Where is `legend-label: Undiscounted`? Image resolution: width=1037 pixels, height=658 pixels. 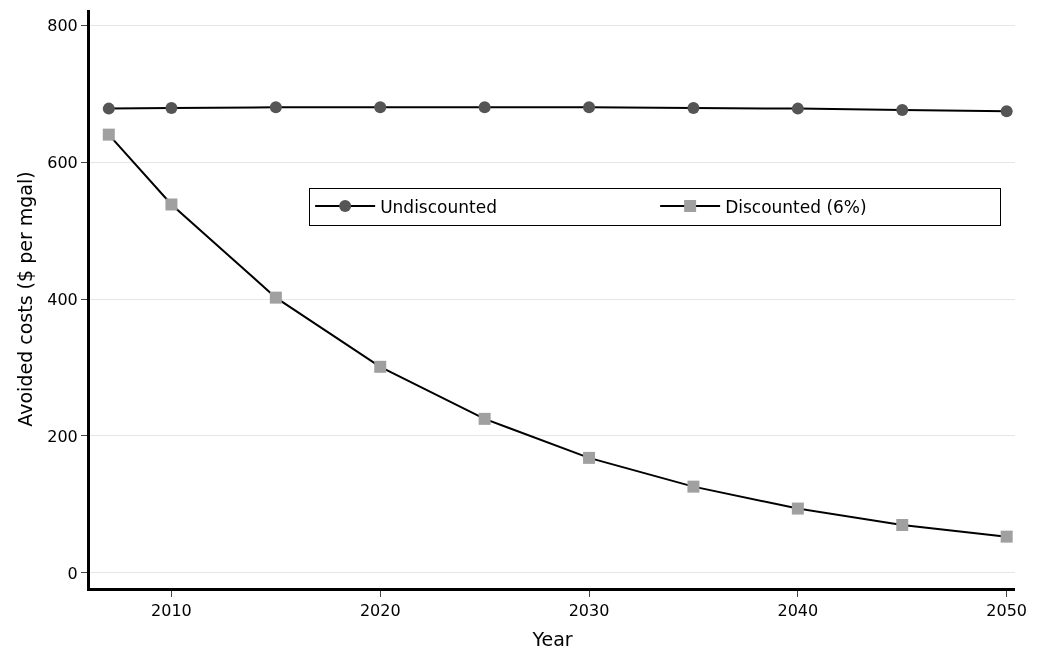
legend-label: Undiscounted is located at coordinates (438, 206).